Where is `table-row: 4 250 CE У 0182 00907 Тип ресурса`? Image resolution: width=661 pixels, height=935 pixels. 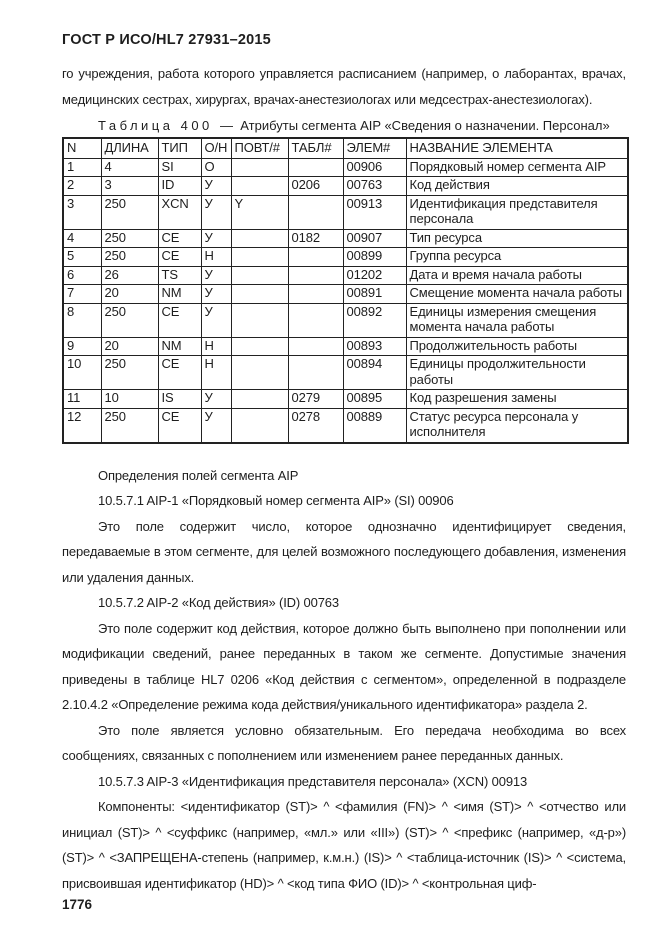
table-row: 4 250 CE У 0182 00907 Тип ресурса is located at coordinates (345, 238).